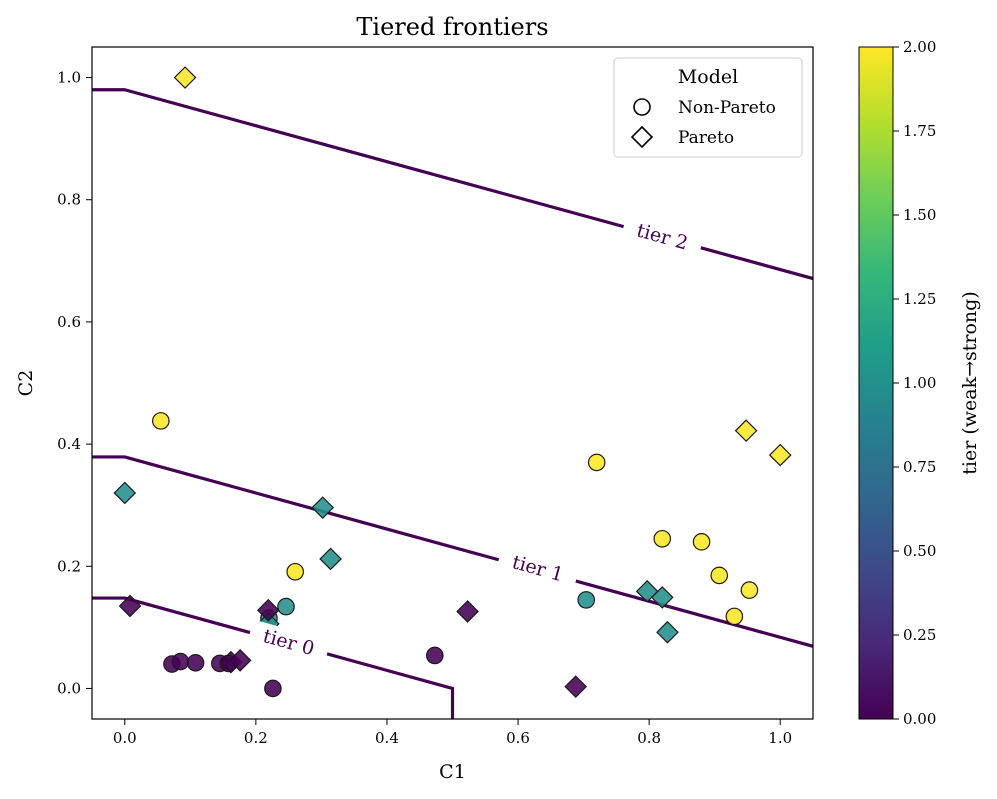 This screenshot has height=799, width=997. What do you see at coordinates (780, 738) in the screenshot?
I see `x-tick-label: 1.0` at bounding box center [780, 738].